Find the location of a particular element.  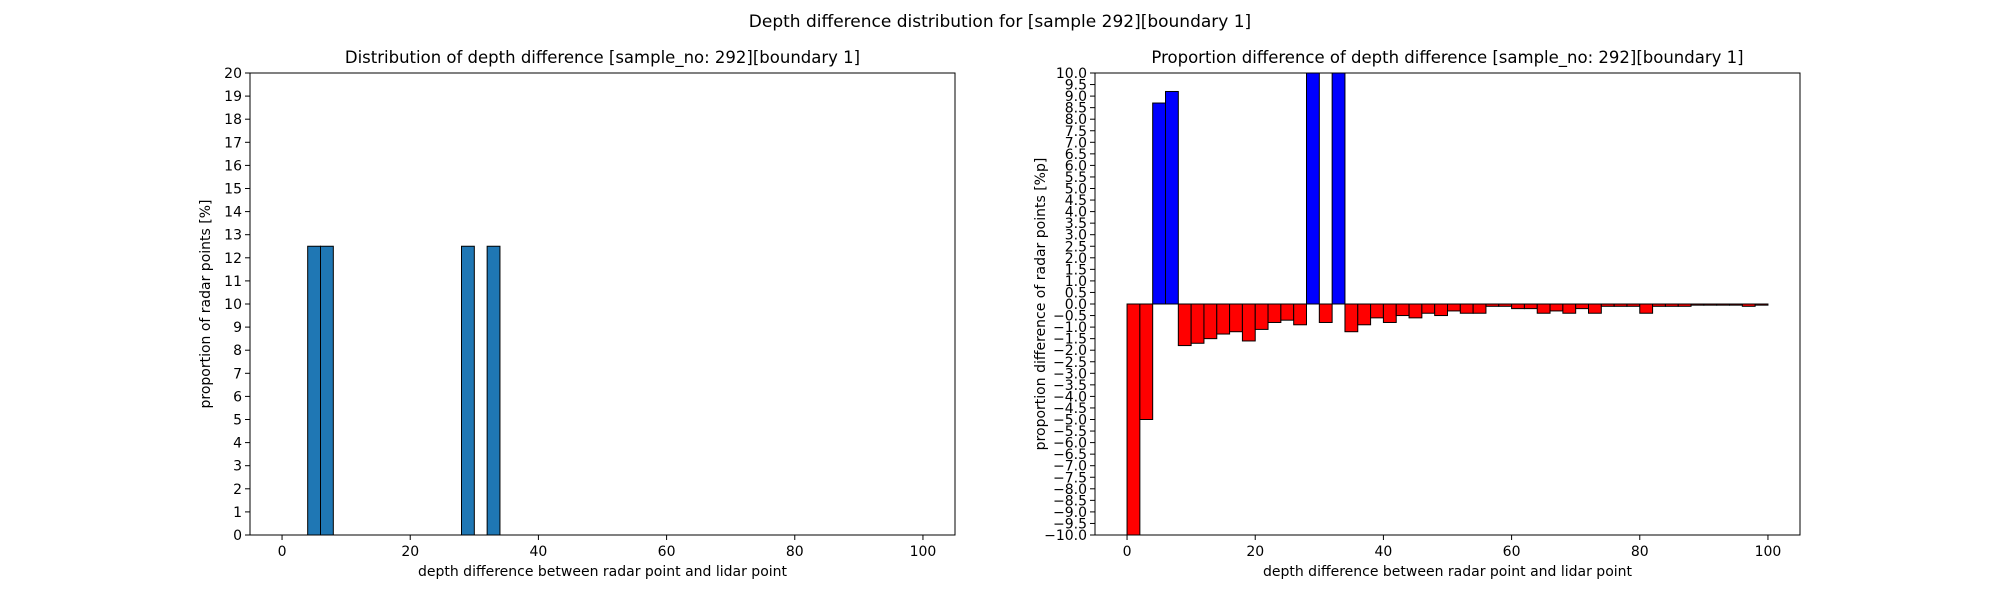

y-tick-label: −2.0 is located at coordinates (1070, 351).